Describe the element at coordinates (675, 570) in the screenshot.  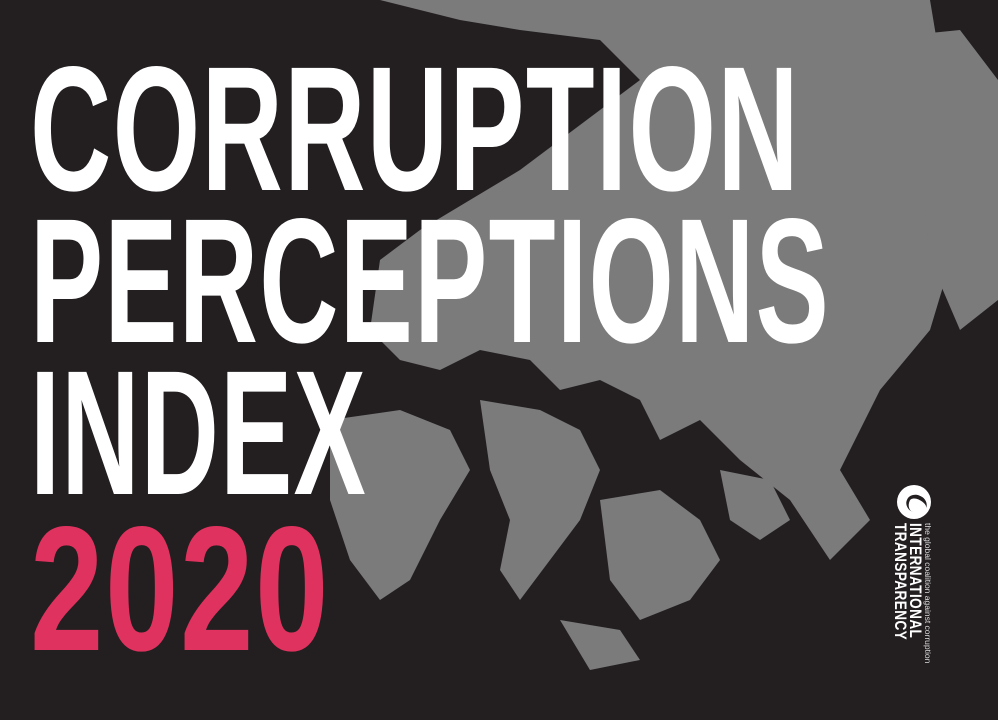
I see `map-islands` at that location.